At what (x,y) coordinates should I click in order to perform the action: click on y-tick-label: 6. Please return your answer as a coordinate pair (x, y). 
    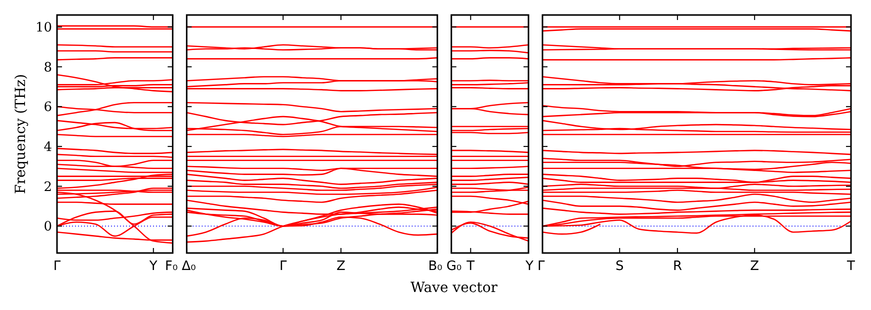
    Looking at the image, I should click on (48, 108).